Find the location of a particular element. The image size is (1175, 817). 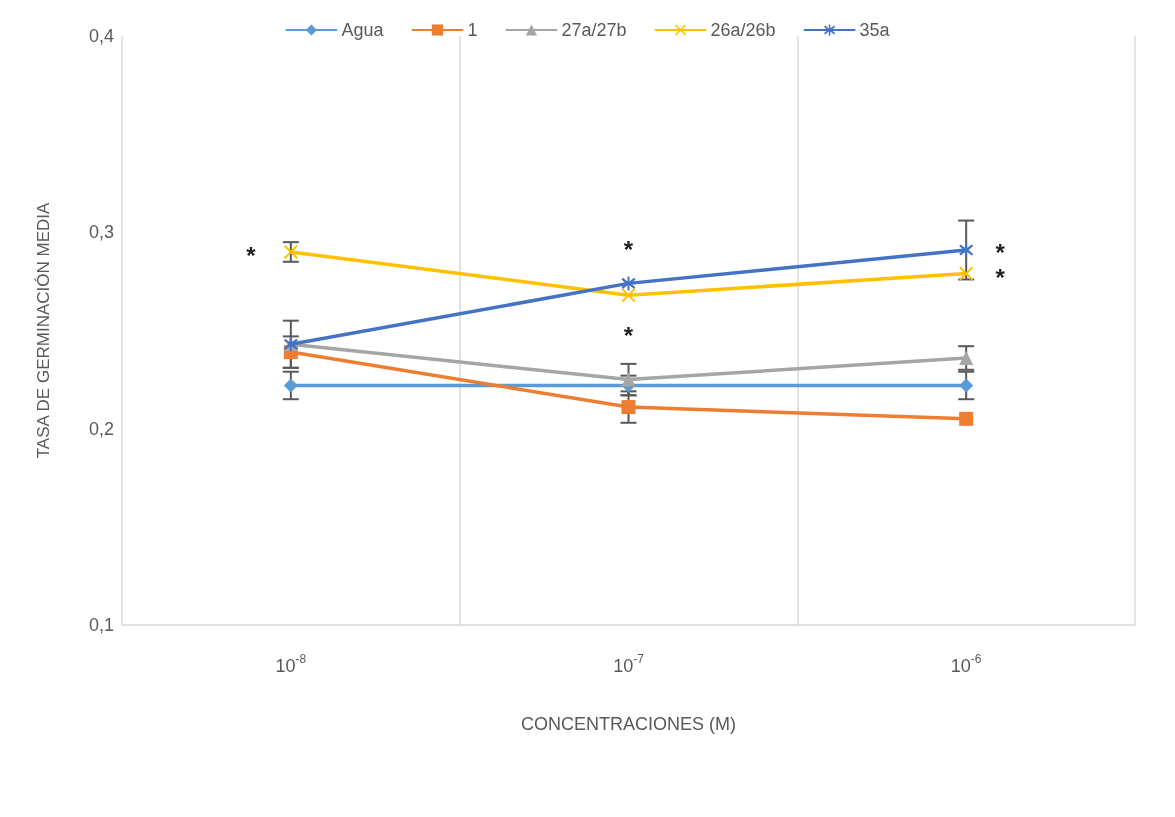

legend-label: Agua is located at coordinates (363, 30).